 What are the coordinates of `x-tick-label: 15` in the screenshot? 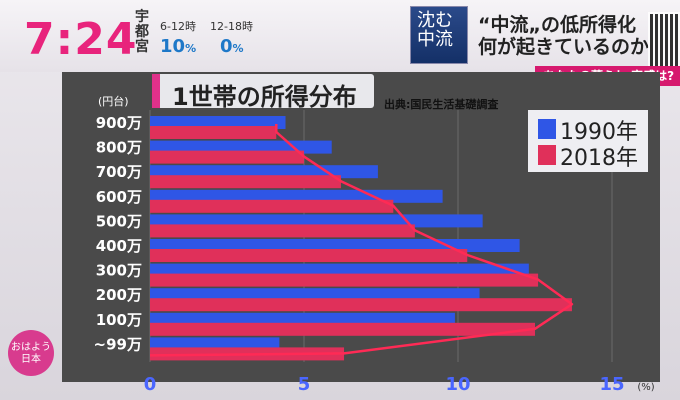 It's located at (611, 384).